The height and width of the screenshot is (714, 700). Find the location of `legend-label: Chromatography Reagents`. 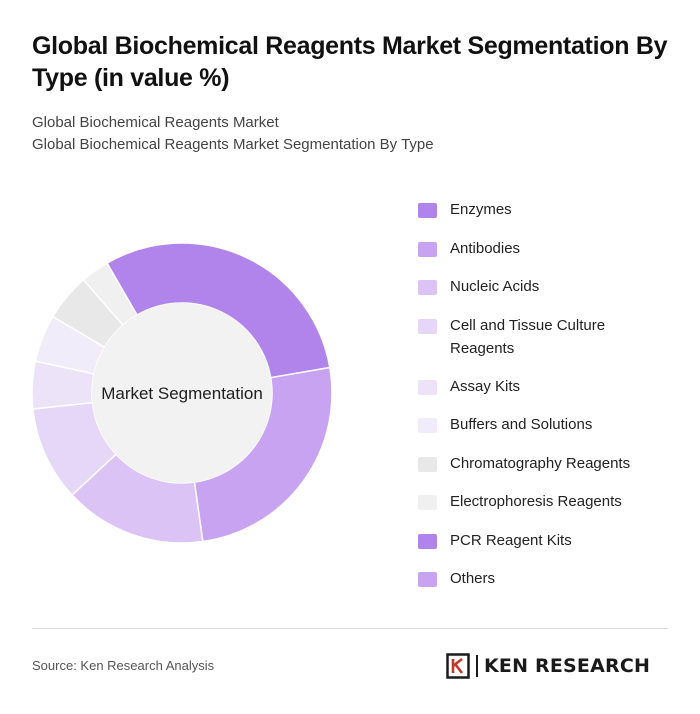

legend-label: Chromatography Reagents is located at coordinates (540, 463).